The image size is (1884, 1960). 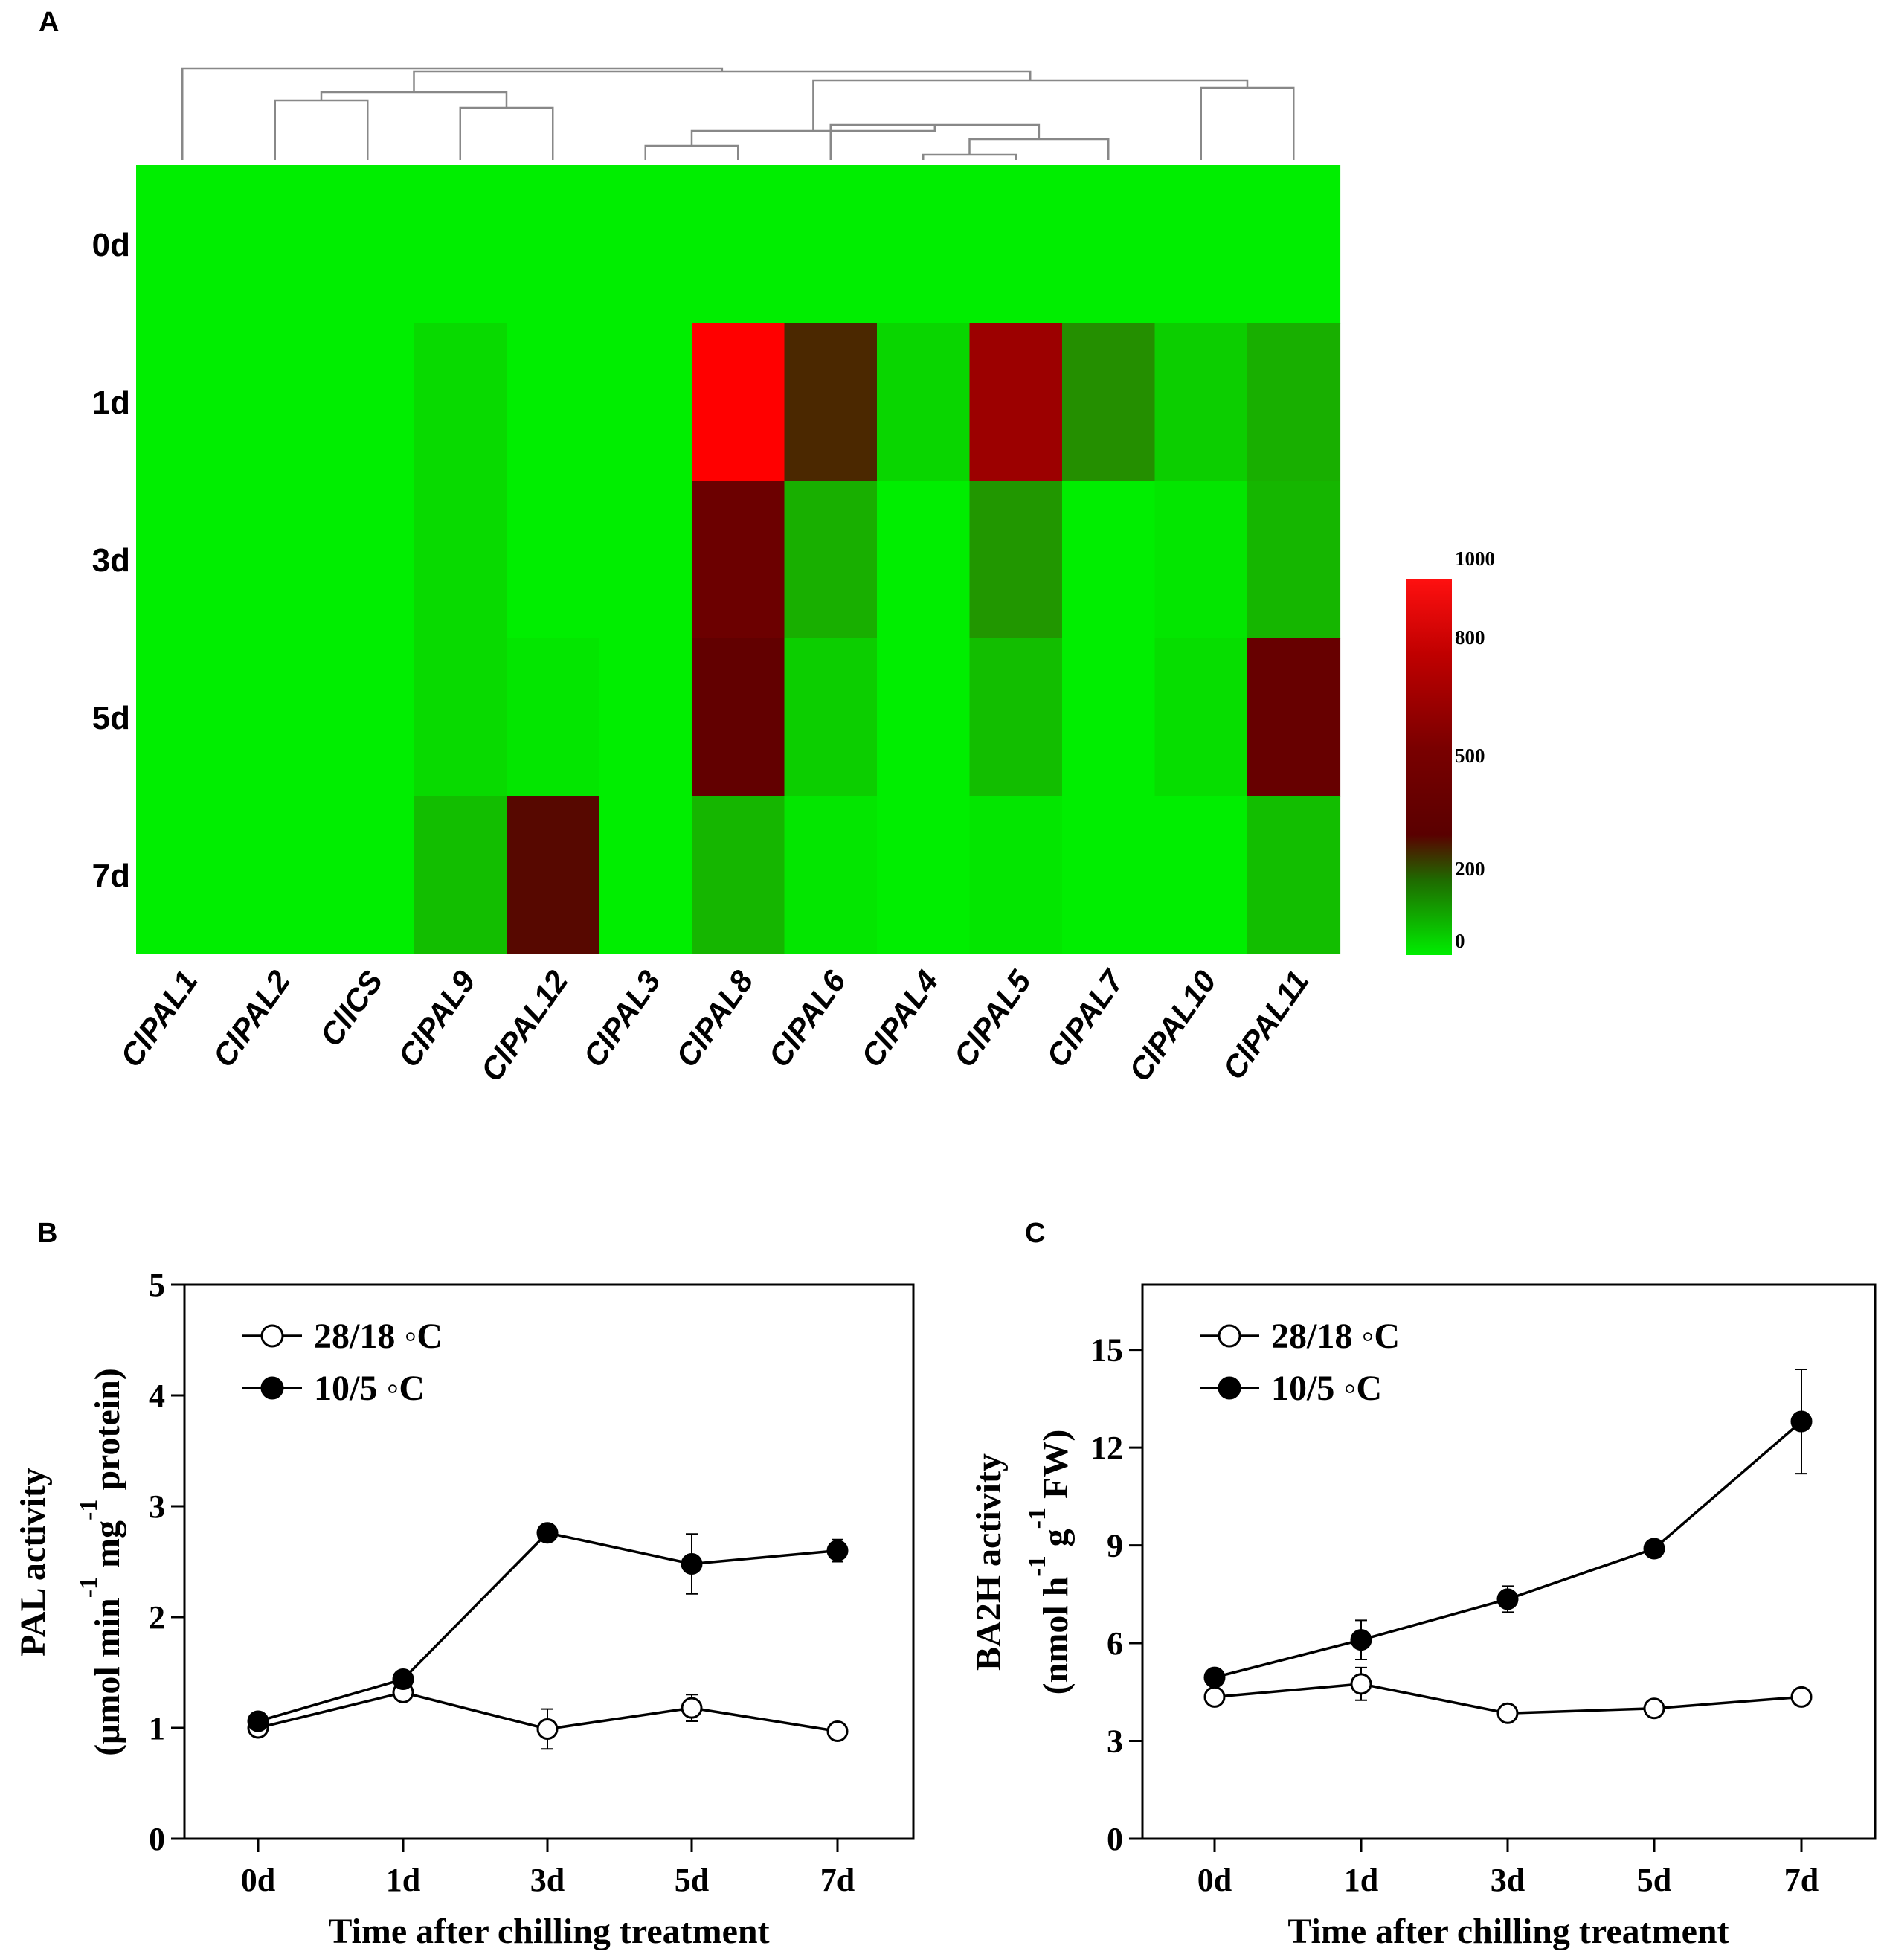 What do you see at coordinates (108, 1677) in the screenshot?
I see `y-axis-title-unit-a: (μmol min` at bounding box center [108, 1677].